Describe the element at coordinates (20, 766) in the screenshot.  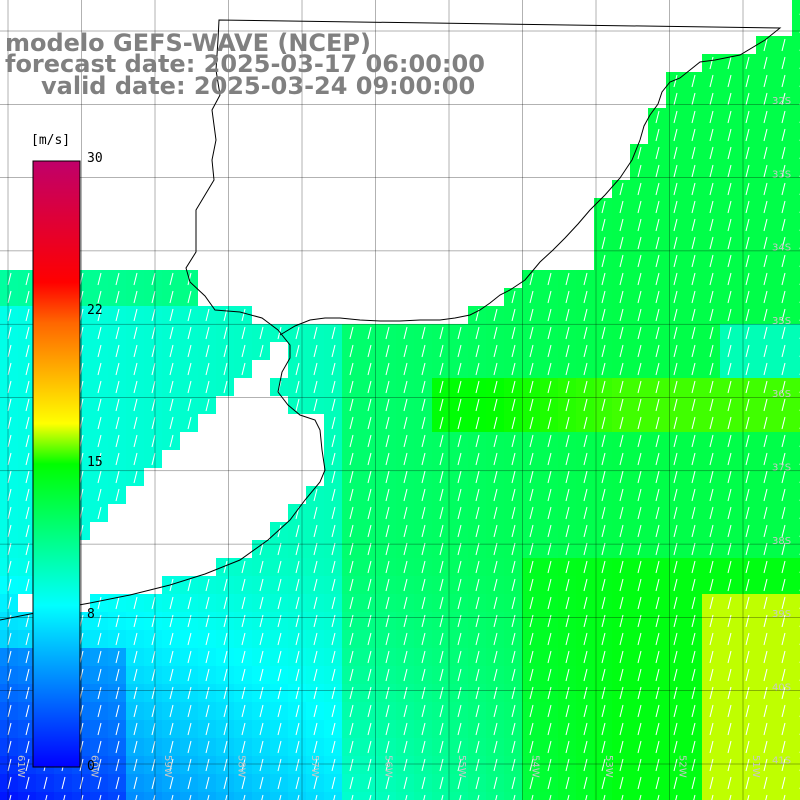
I see `longitude-label: 61W` at that location.